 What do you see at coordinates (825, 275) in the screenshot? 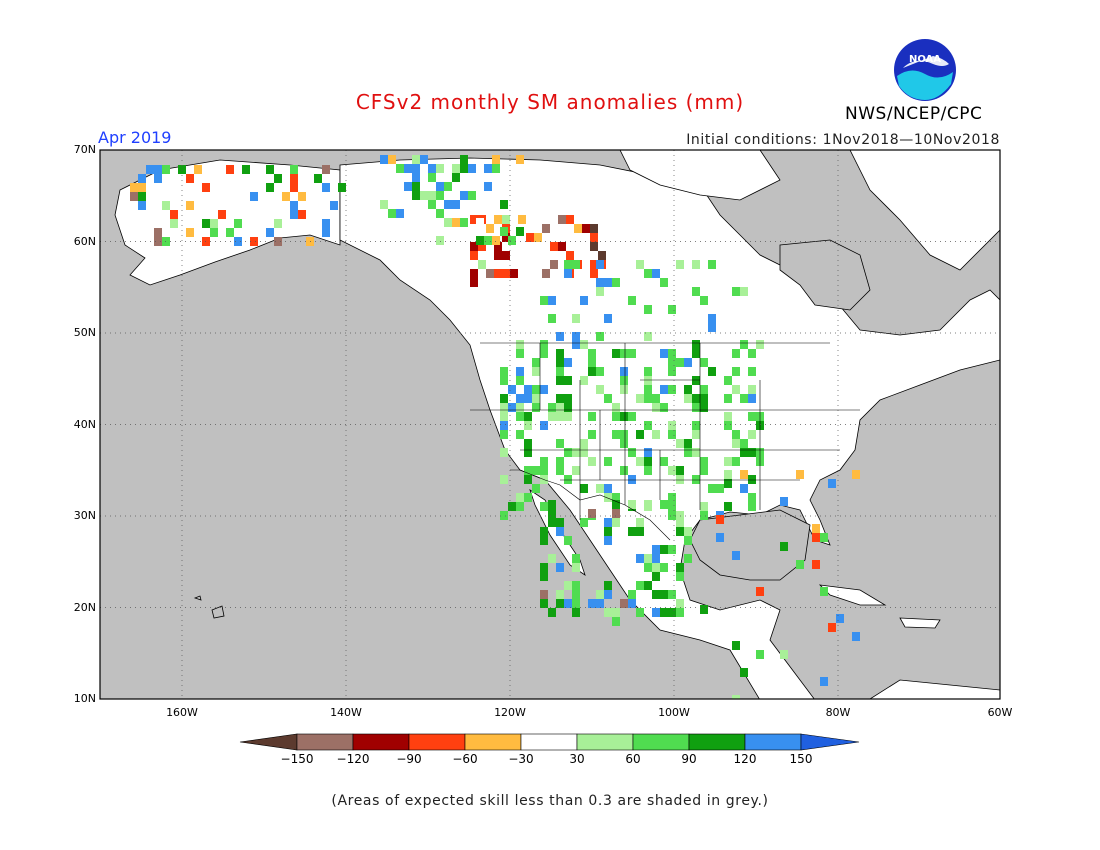
I see `hudson-bay` at bounding box center [825, 275].